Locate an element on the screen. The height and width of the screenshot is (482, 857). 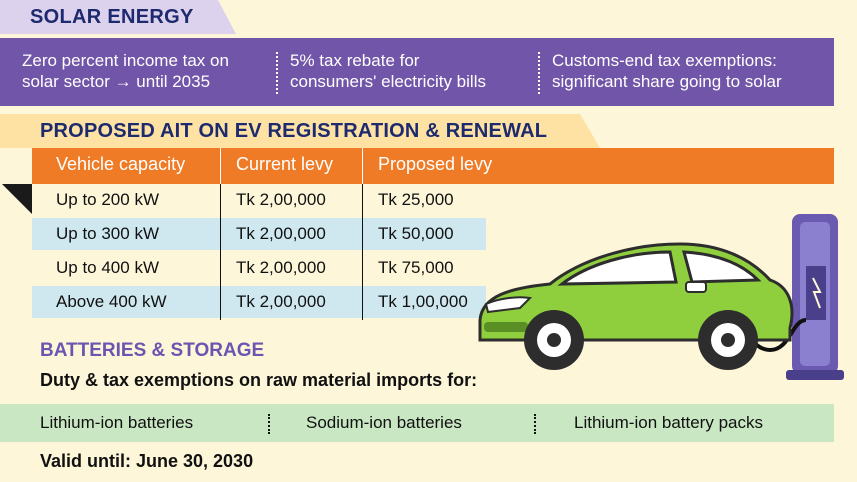
cell-proposed: Tk 25,000 is located at coordinates (416, 199).